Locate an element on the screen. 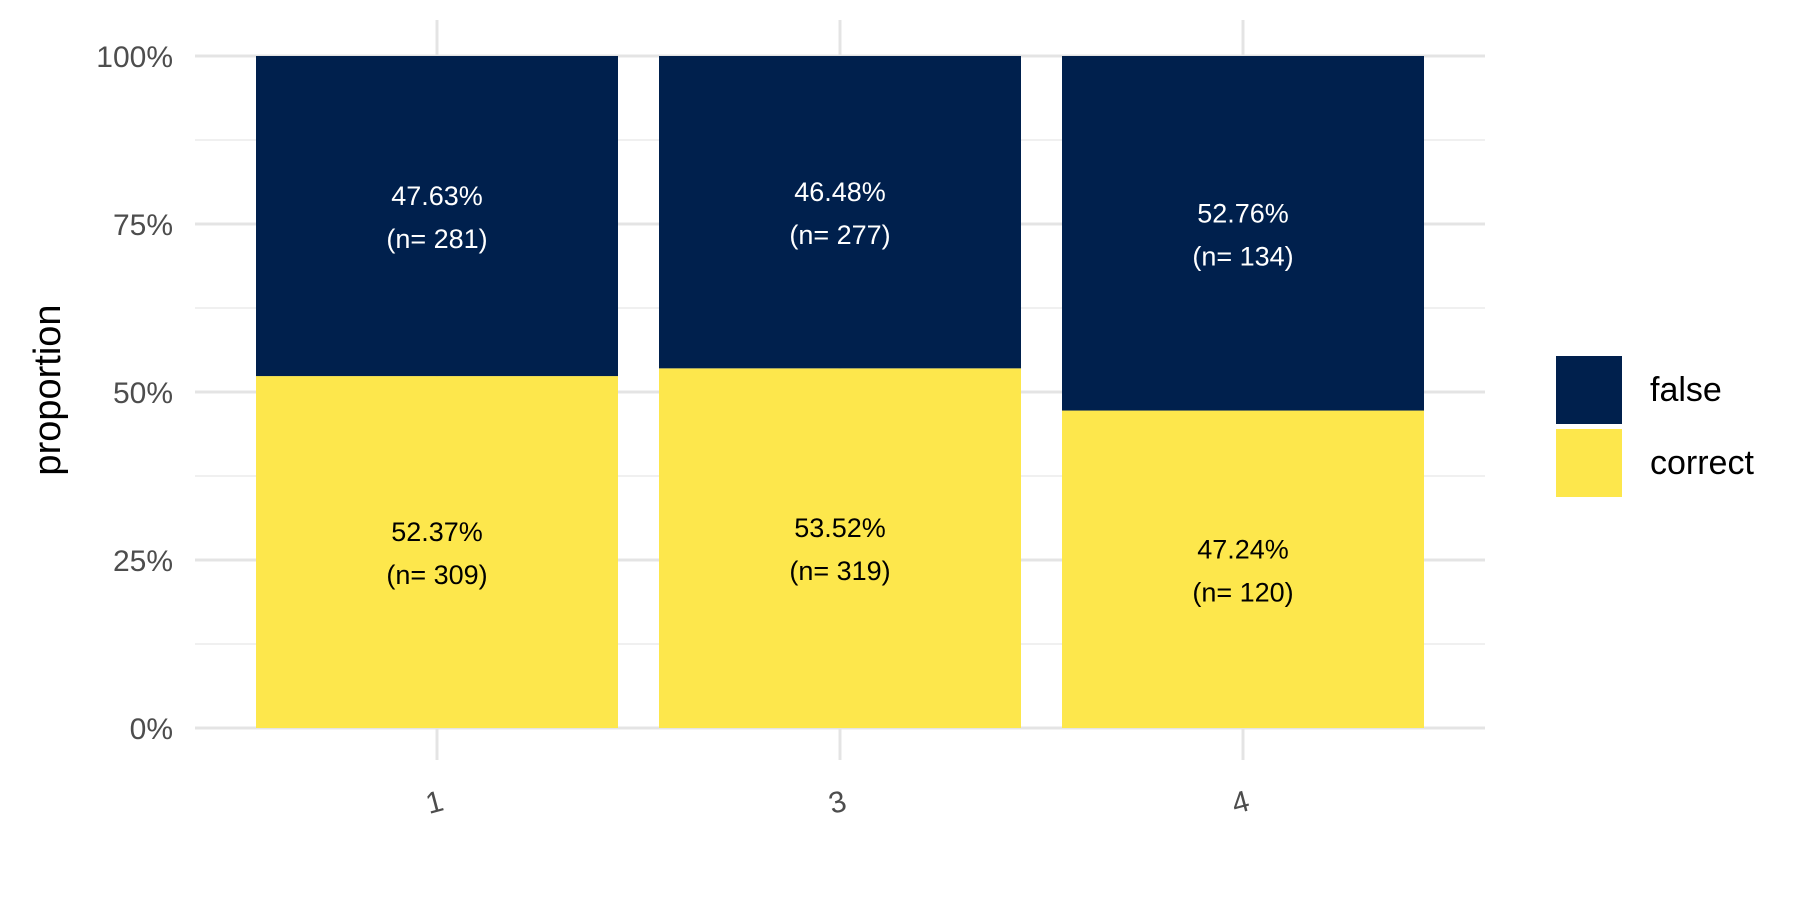 Image resolution: width=1800 pixels, height=905 pixels. legend-swatch-false is located at coordinates (1589, 390).